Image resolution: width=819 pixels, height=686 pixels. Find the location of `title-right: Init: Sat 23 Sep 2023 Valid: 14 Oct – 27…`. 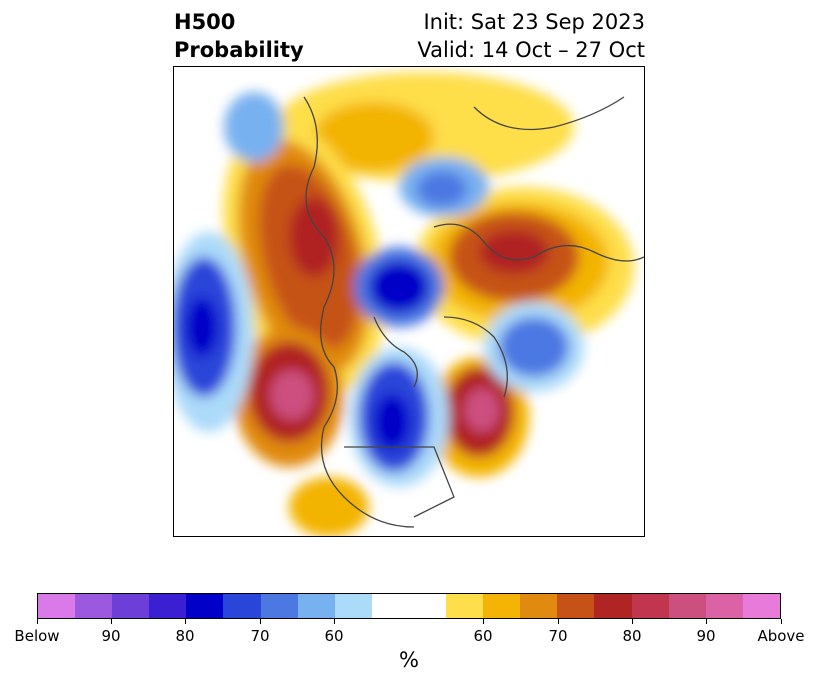

title-right: Init: Sat 23 Sep 2023 Valid: 14 Oct – 27… is located at coordinates (531, 36).